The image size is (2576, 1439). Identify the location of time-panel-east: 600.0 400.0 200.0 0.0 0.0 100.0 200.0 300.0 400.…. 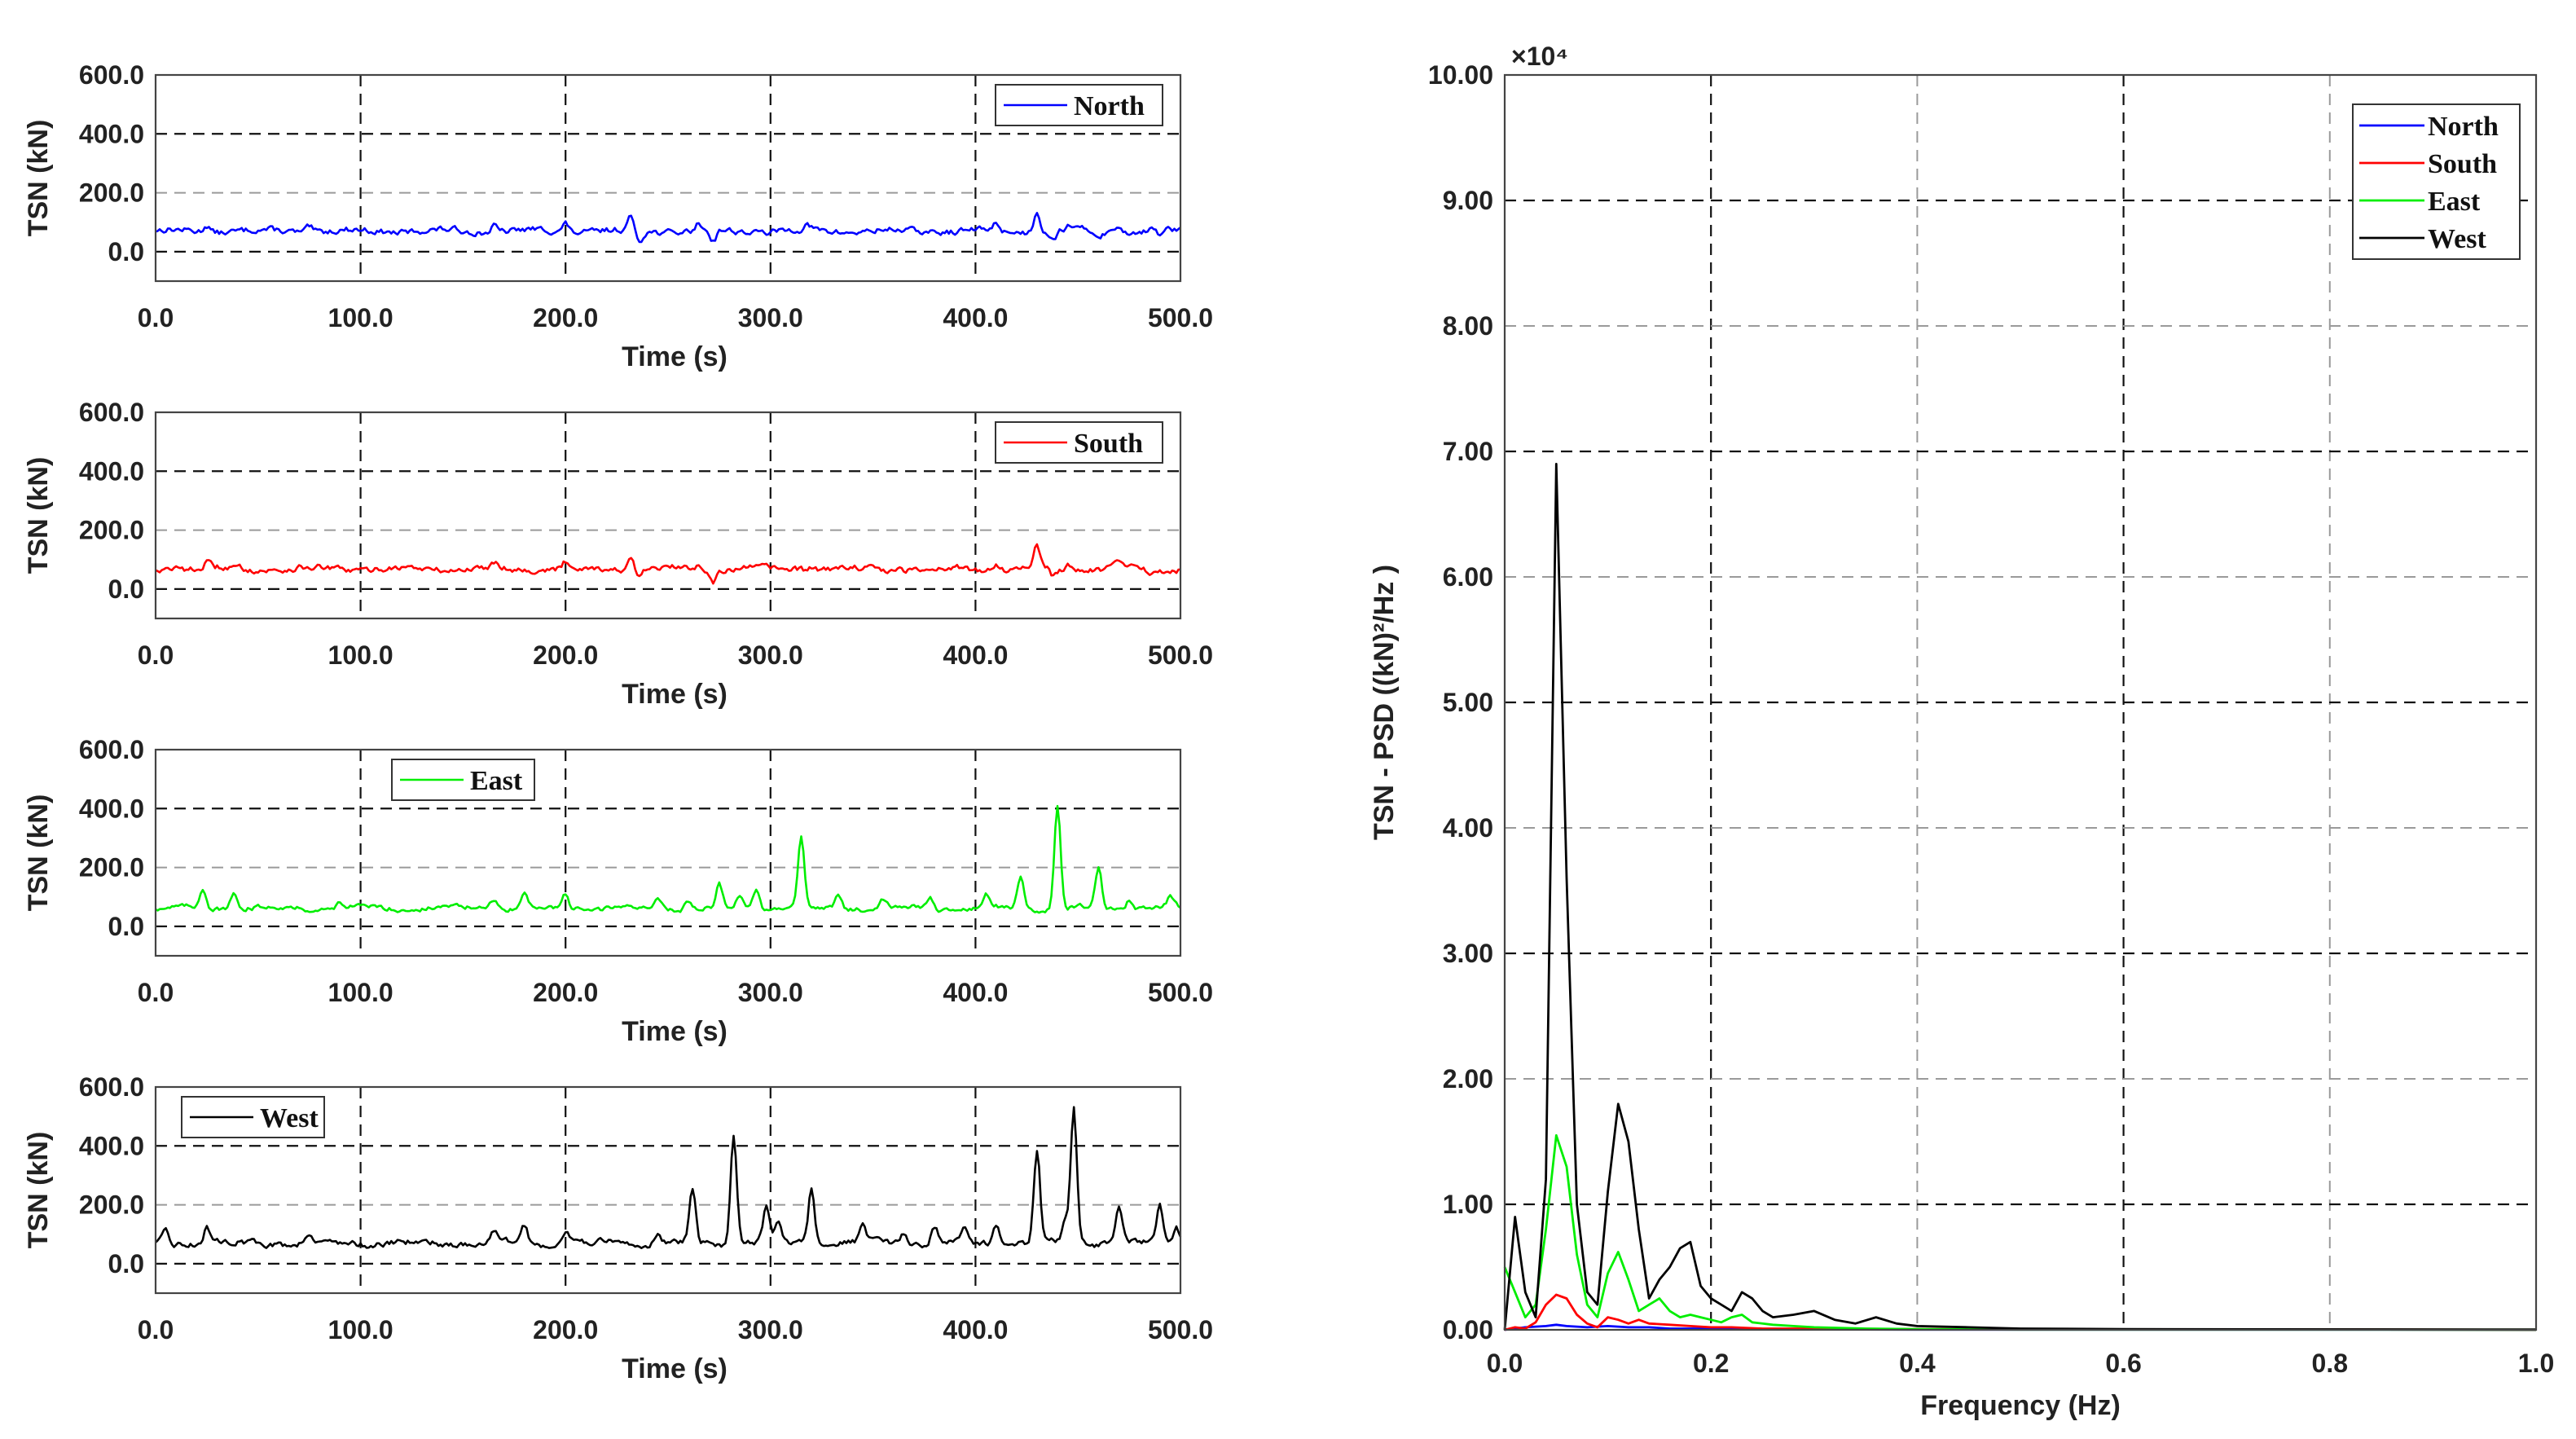
(618, 891).